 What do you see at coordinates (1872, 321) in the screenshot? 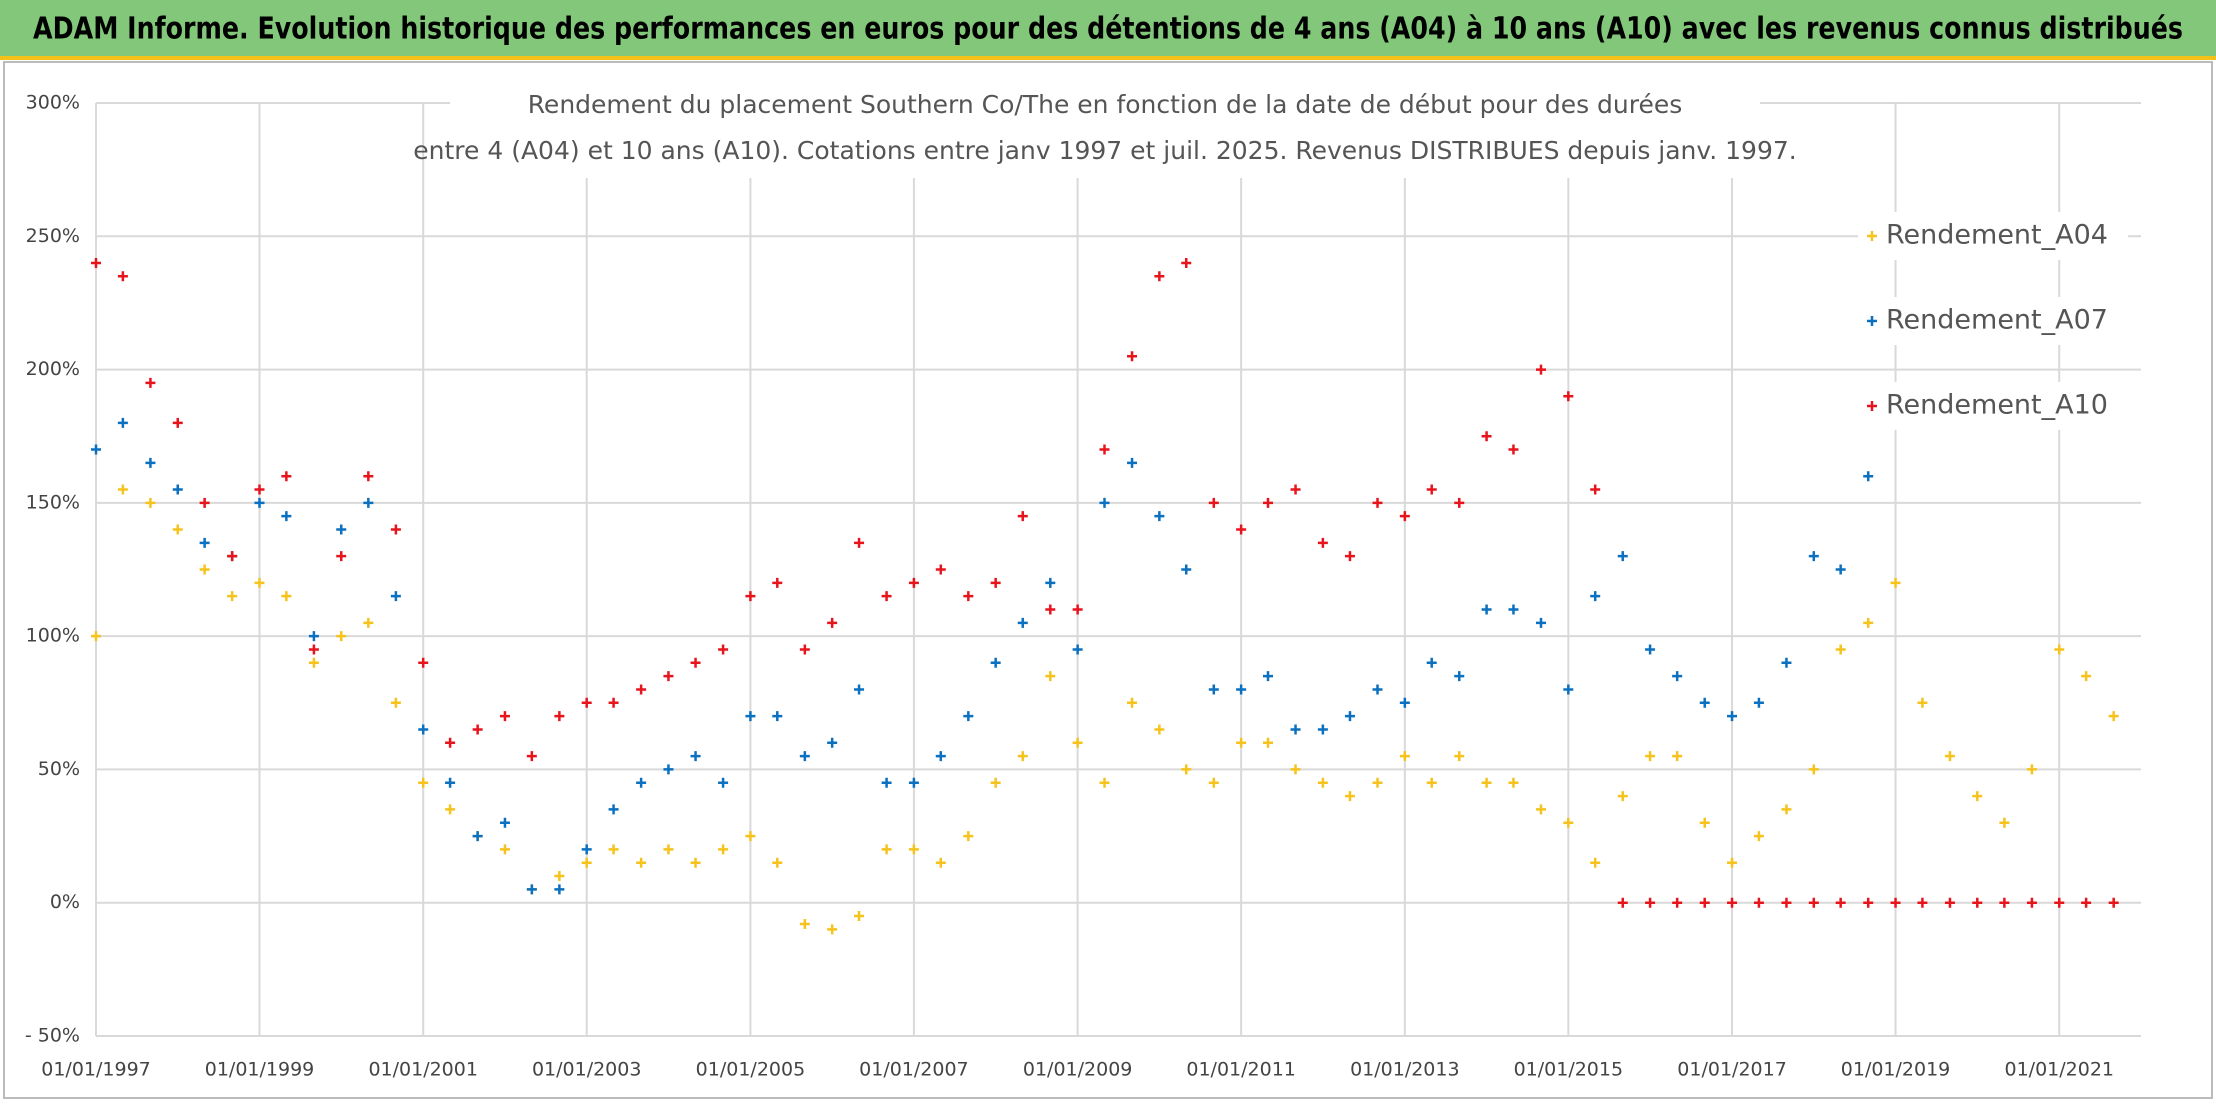
I see `legend-marker` at bounding box center [1872, 321].